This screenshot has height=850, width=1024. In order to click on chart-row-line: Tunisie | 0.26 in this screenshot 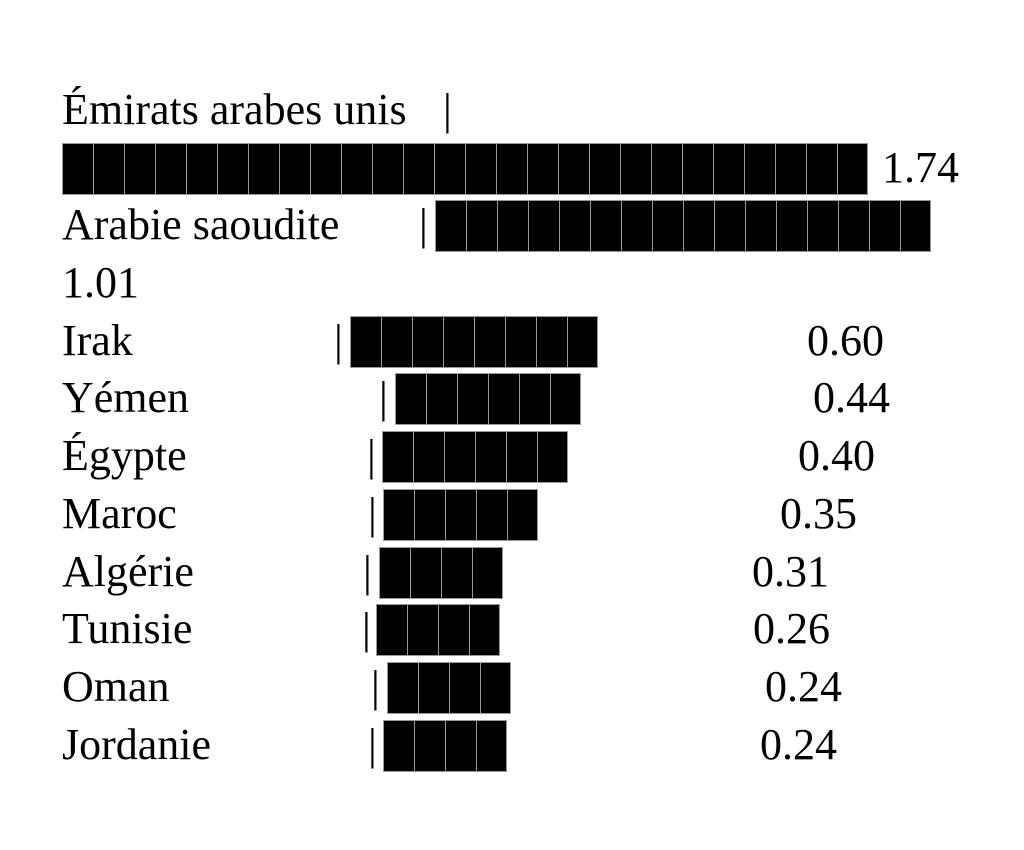, I will do `click(512, 629)`.